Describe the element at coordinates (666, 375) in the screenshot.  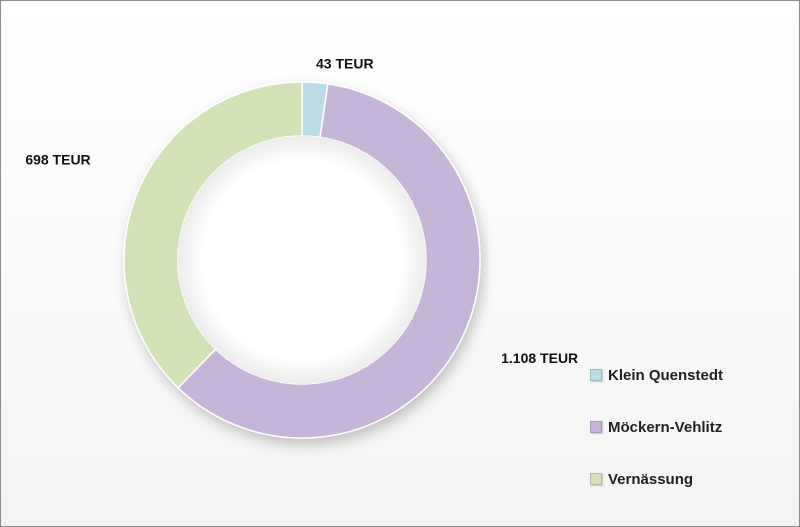
I see `legend-label: Klein Quenstedt` at that location.